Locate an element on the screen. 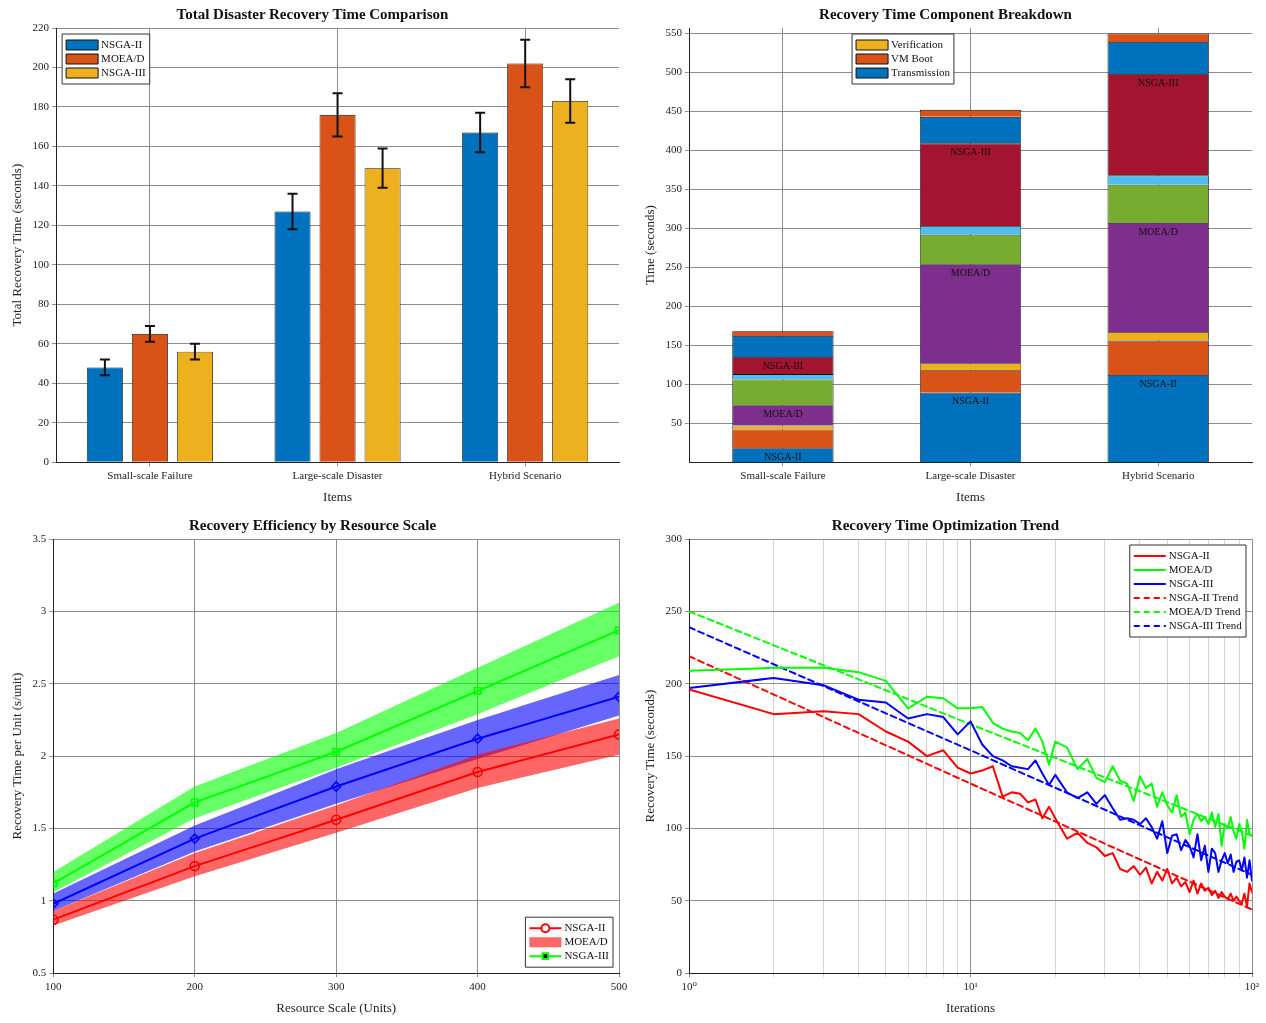 Image resolution: width=1266 pixels, height=1023 pixels. x-tick-label: 300 is located at coordinates (336, 985).